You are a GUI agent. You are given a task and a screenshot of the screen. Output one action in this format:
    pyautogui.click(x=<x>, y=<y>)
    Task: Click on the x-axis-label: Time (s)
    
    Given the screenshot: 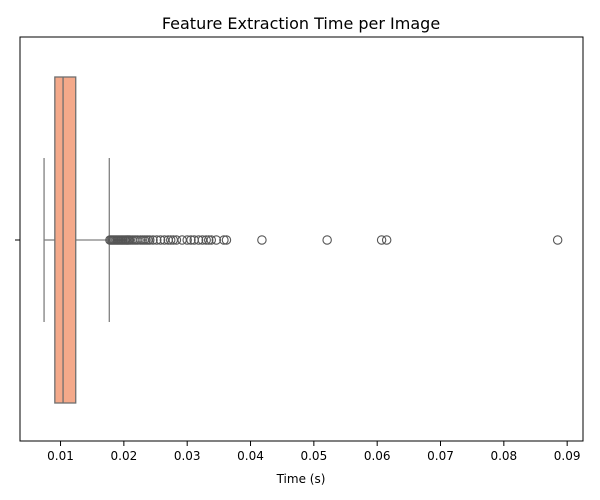 What is the action you would take?
    pyautogui.click(x=301, y=479)
    